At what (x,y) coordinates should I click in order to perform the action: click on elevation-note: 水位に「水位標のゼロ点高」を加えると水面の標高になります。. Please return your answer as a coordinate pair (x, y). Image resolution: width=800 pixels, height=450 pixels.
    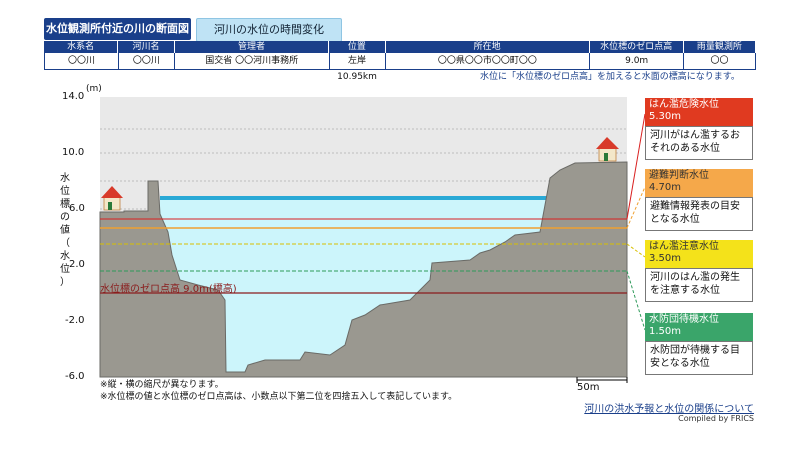
    Looking at the image, I should click on (610, 77).